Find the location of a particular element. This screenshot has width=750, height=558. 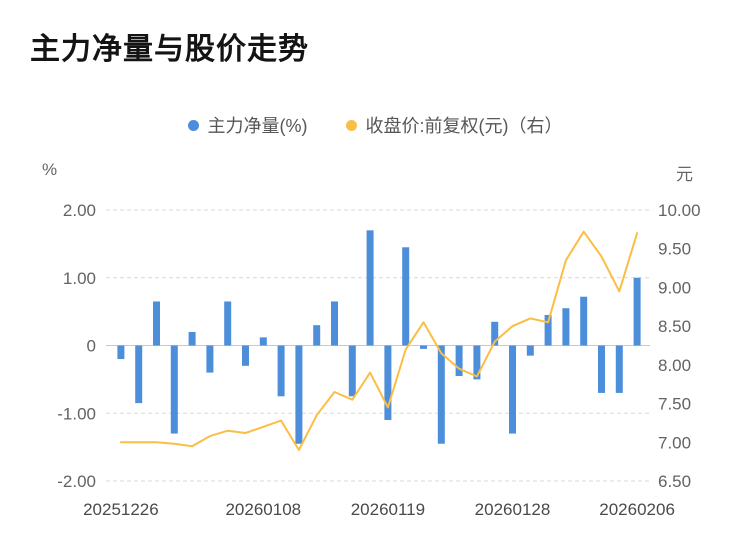

legend-label-main-net-volume: 主力净量(%) is located at coordinates (257, 126).